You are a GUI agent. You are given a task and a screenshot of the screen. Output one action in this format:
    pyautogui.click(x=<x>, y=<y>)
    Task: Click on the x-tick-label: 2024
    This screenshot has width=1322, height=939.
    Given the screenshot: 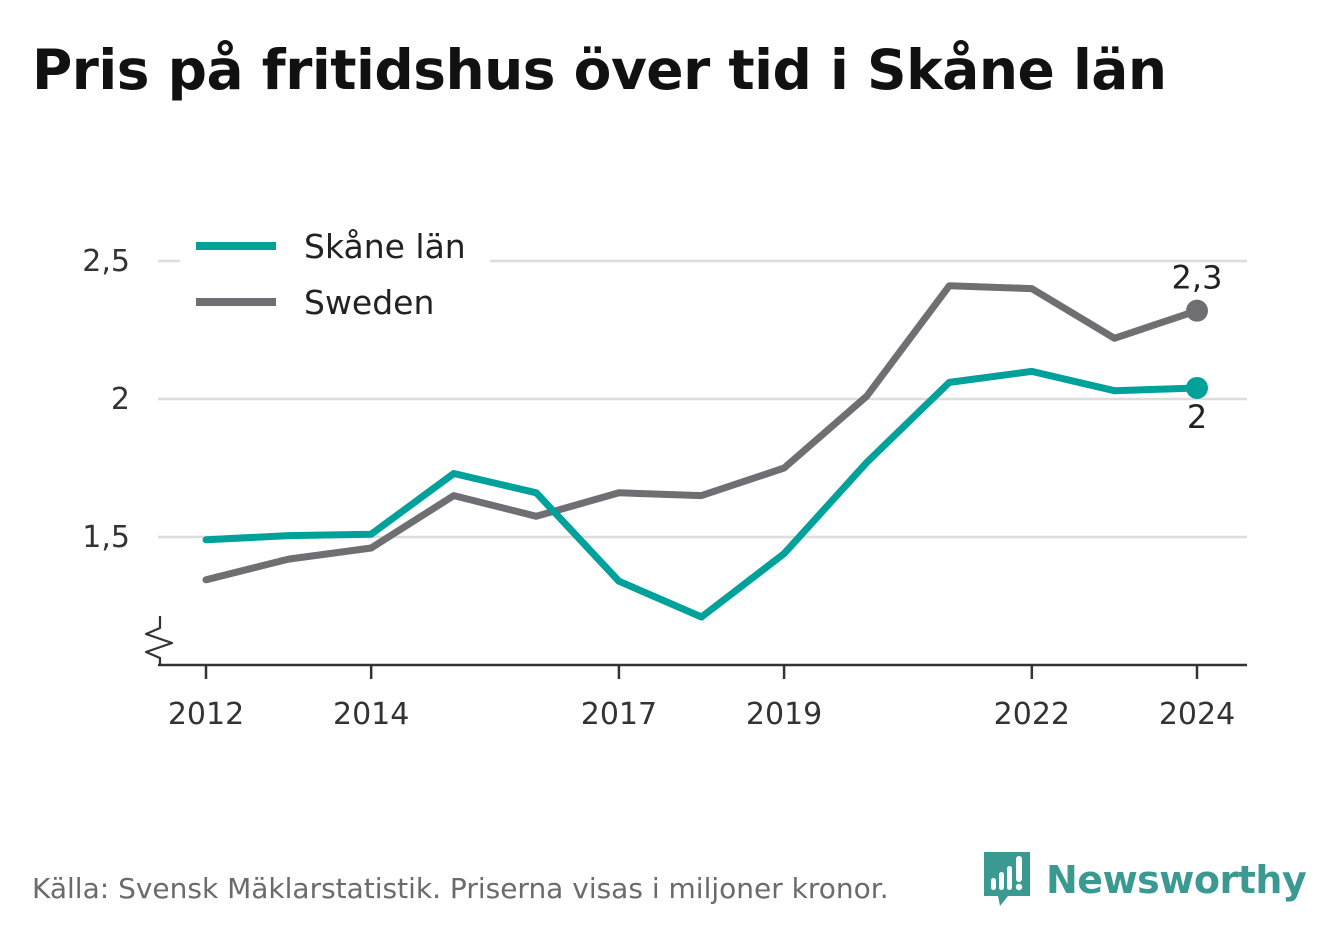 What is the action you would take?
    pyautogui.click(x=1197, y=714)
    